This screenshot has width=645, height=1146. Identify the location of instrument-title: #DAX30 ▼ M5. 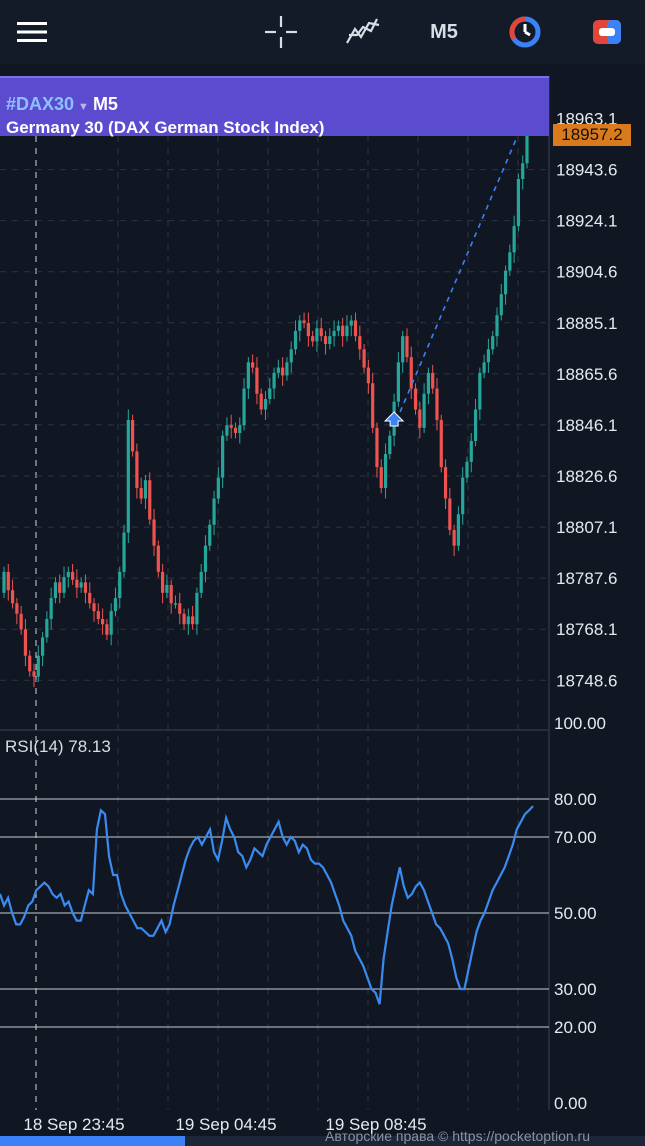
(62, 104).